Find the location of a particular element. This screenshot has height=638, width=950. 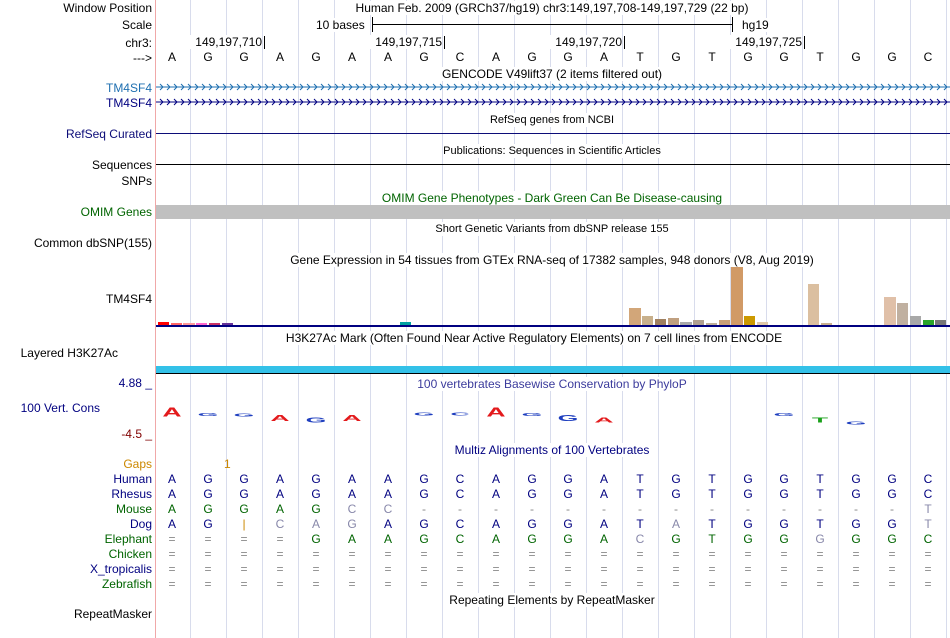

omim-track-label: OMIM Genes is located at coordinates (116, 212).